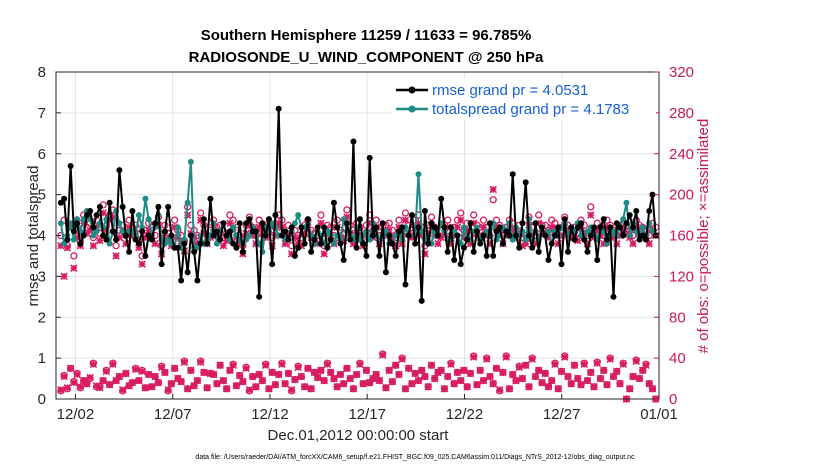 The image size is (830, 470). What do you see at coordinates (562, 414) in the screenshot?
I see `x-tick-label: 12/27` at bounding box center [562, 414].